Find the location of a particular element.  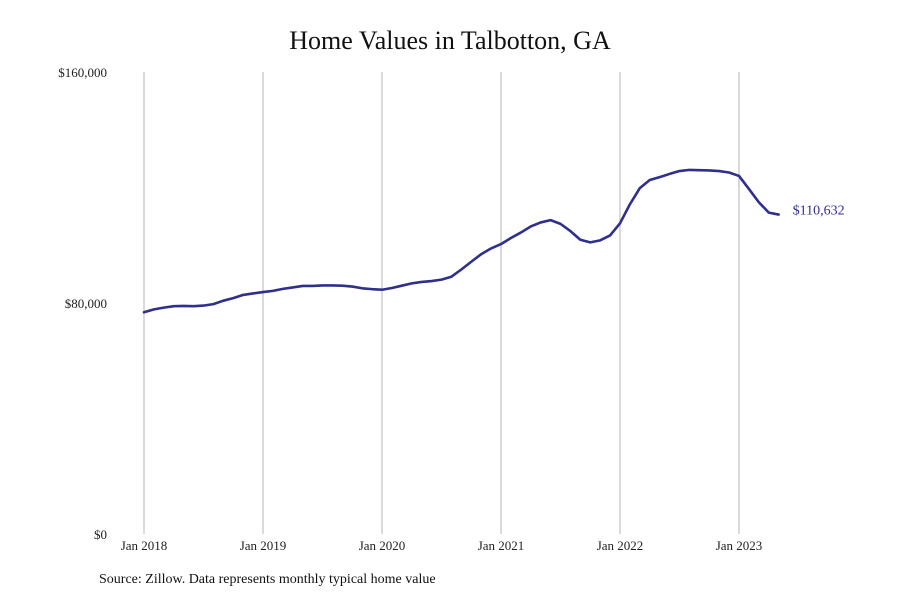

y-axis-tick-labels: $0 $80,000 $160,000 is located at coordinates (82, 303).